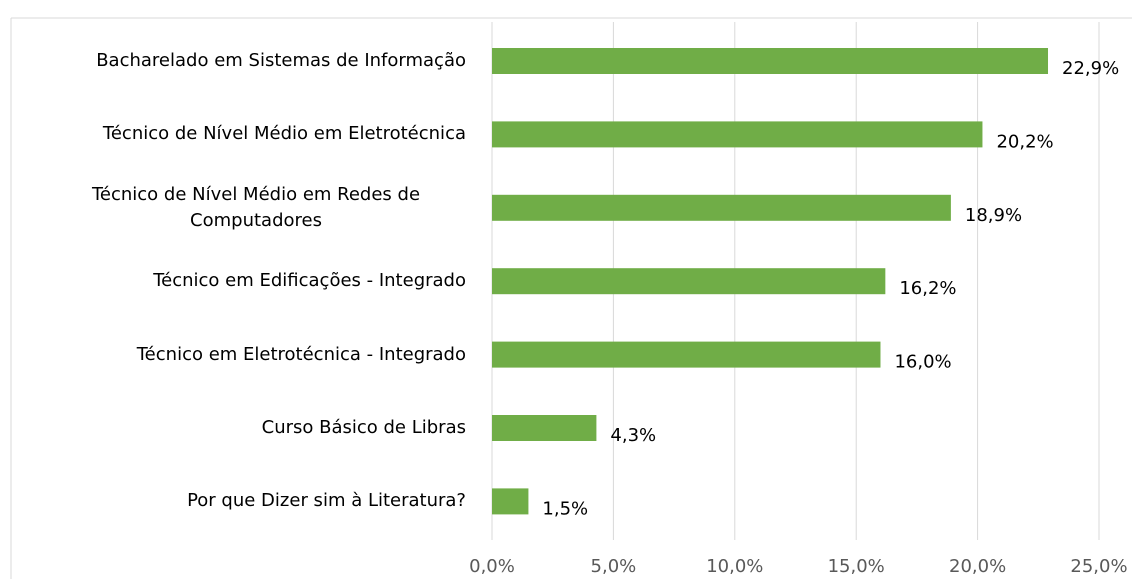  Describe the element at coordinates (927, 288) in the screenshot. I see `data-label: 16,2%` at that location.